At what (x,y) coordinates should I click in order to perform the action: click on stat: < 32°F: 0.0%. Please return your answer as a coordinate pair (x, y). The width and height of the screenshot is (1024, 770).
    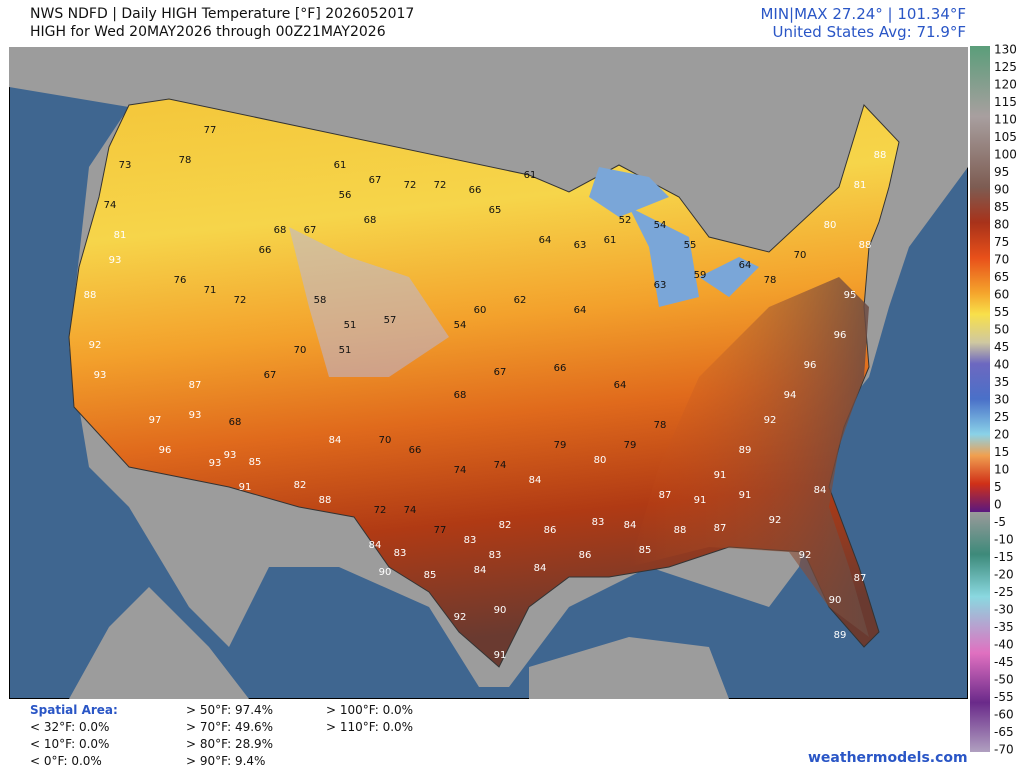
    Looking at the image, I should click on (70, 727).